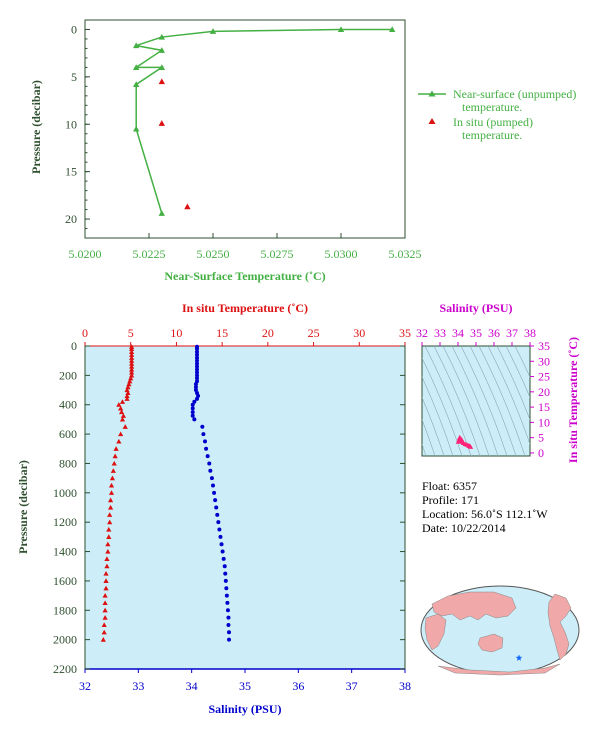 This screenshot has width=601, height=732. Describe the element at coordinates (485, 514) in the screenshot. I see `float-location: Location: 56.0˚S 112.1˚W` at that location.